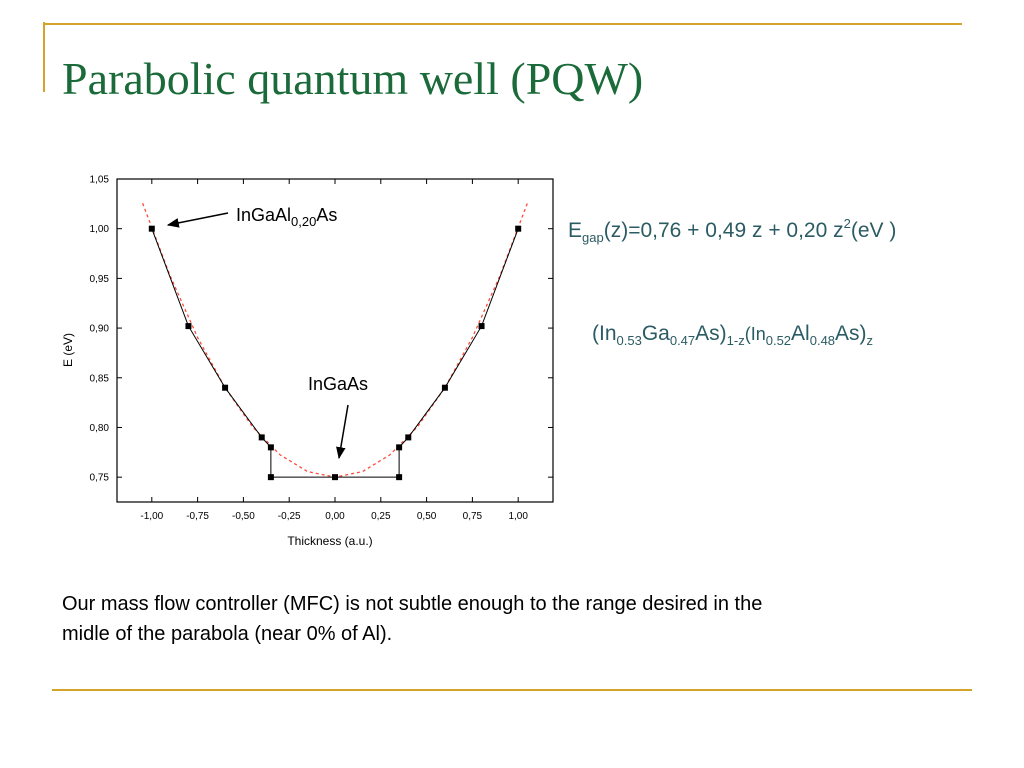 The height and width of the screenshot is (768, 1024). Describe the element at coordinates (100, 329) in the screenshot. I see `y-tick-label: 0,90` at that location.